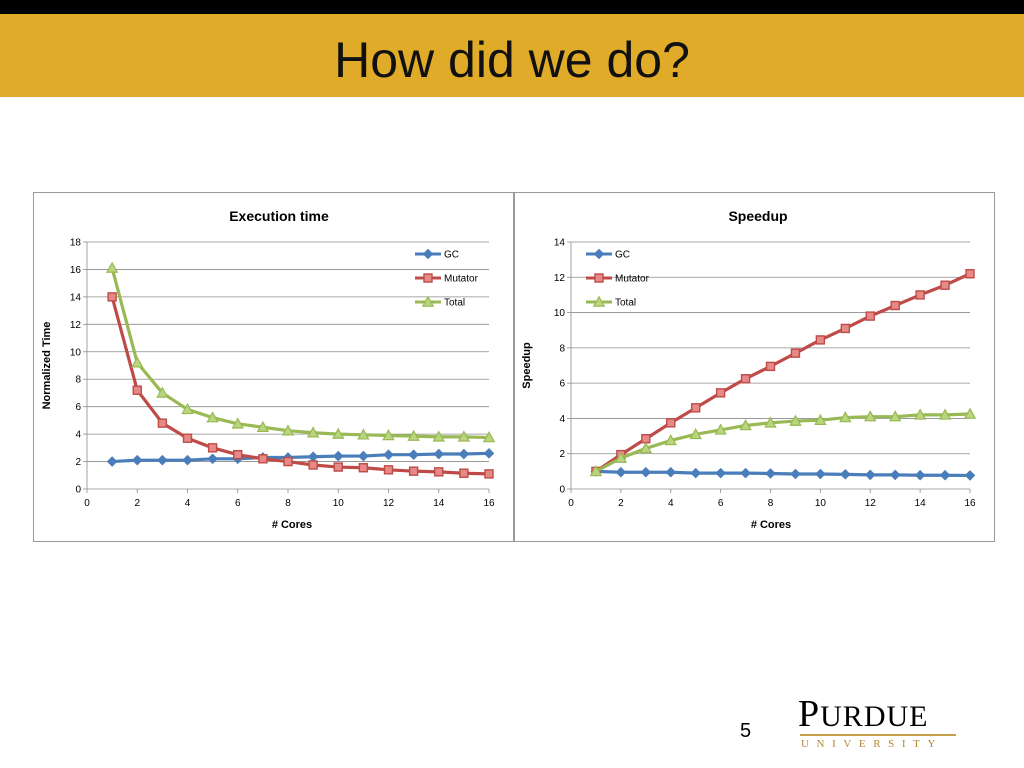 The width and height of the screenshot is (1024, 768). I want to click on series-line-gc, so click(783, 473).